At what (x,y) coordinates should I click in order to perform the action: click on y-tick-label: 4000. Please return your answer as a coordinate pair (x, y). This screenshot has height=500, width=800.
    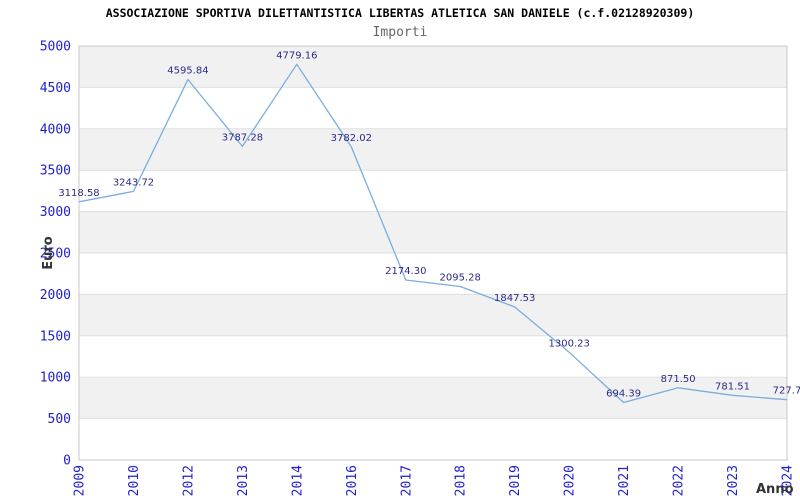
    Looking at the image, I should click on (55, 129).